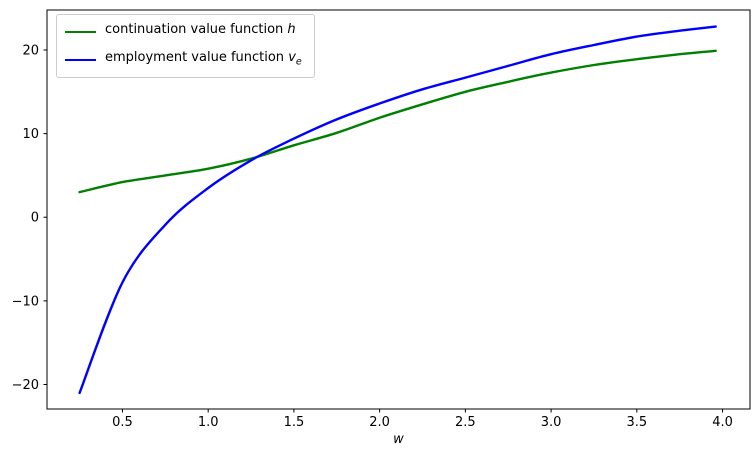 The image size is (756, 463). I want to click on legend-line-h-icon, so click(80, 32).